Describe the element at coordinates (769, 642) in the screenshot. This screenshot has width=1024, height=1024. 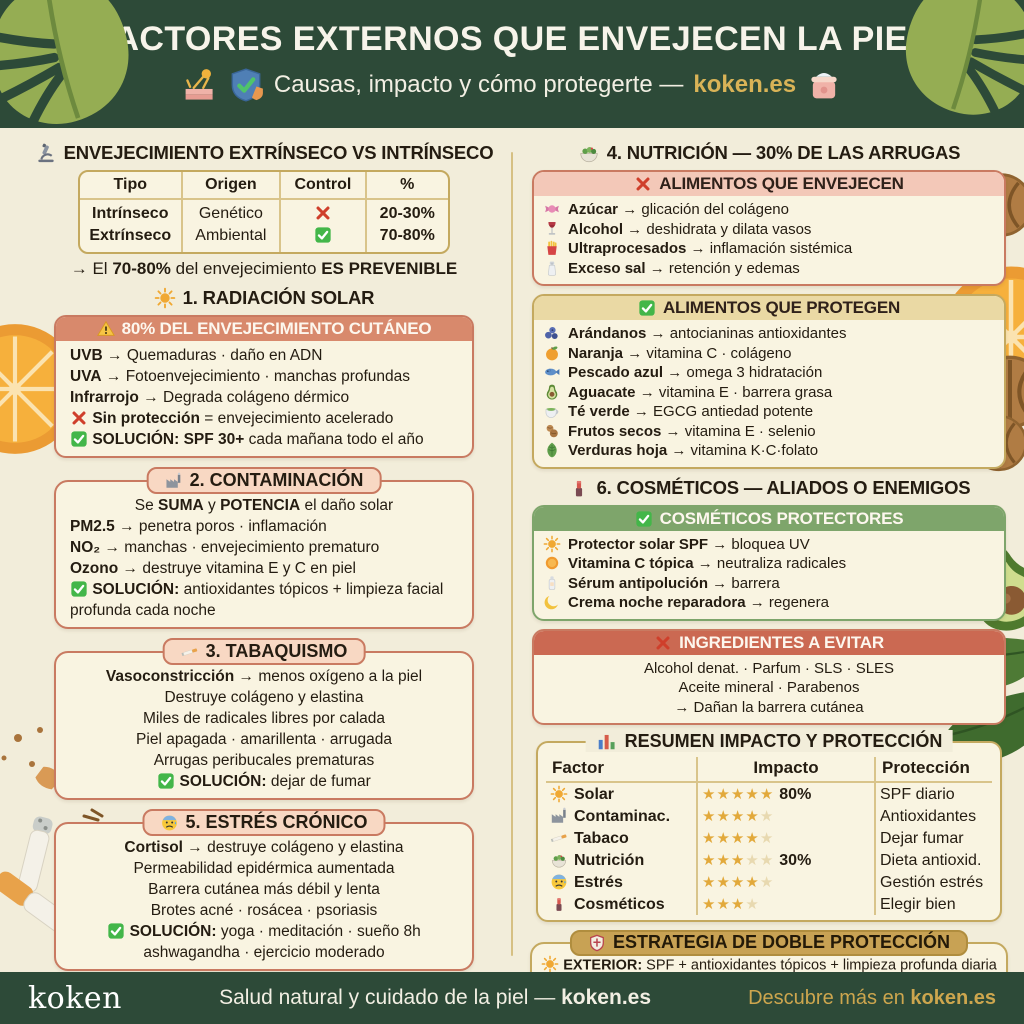
I see `box-ingredientes-evitar-banner: INGREDIENTES A EVITAR` at that location.